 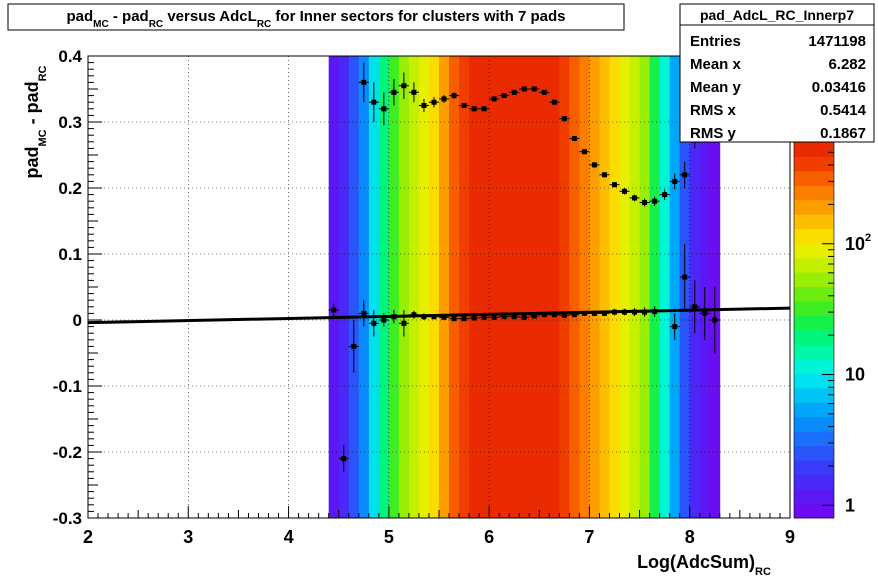 What do you see at coordinates (43, 137) in the screenshot?
I see `y-axis-title-sub: MC` at bounding box center [43, 137].